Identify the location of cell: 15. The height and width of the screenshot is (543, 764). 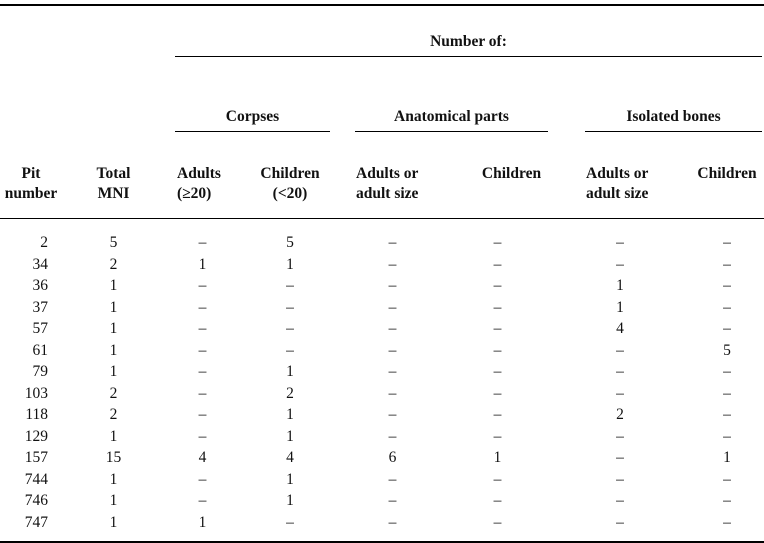
(113, 457).